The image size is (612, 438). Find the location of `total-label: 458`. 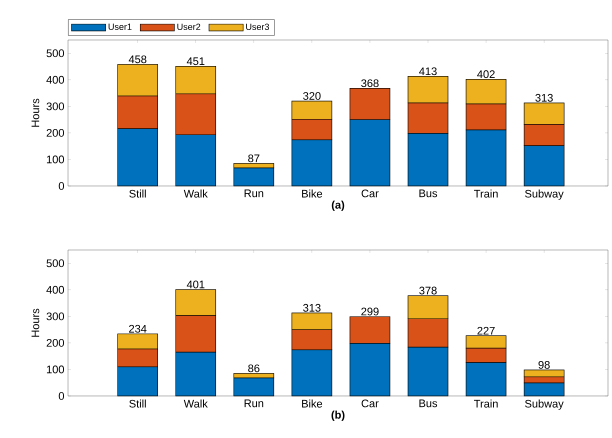

total-label: 458 is located at coordinates (137, 59).